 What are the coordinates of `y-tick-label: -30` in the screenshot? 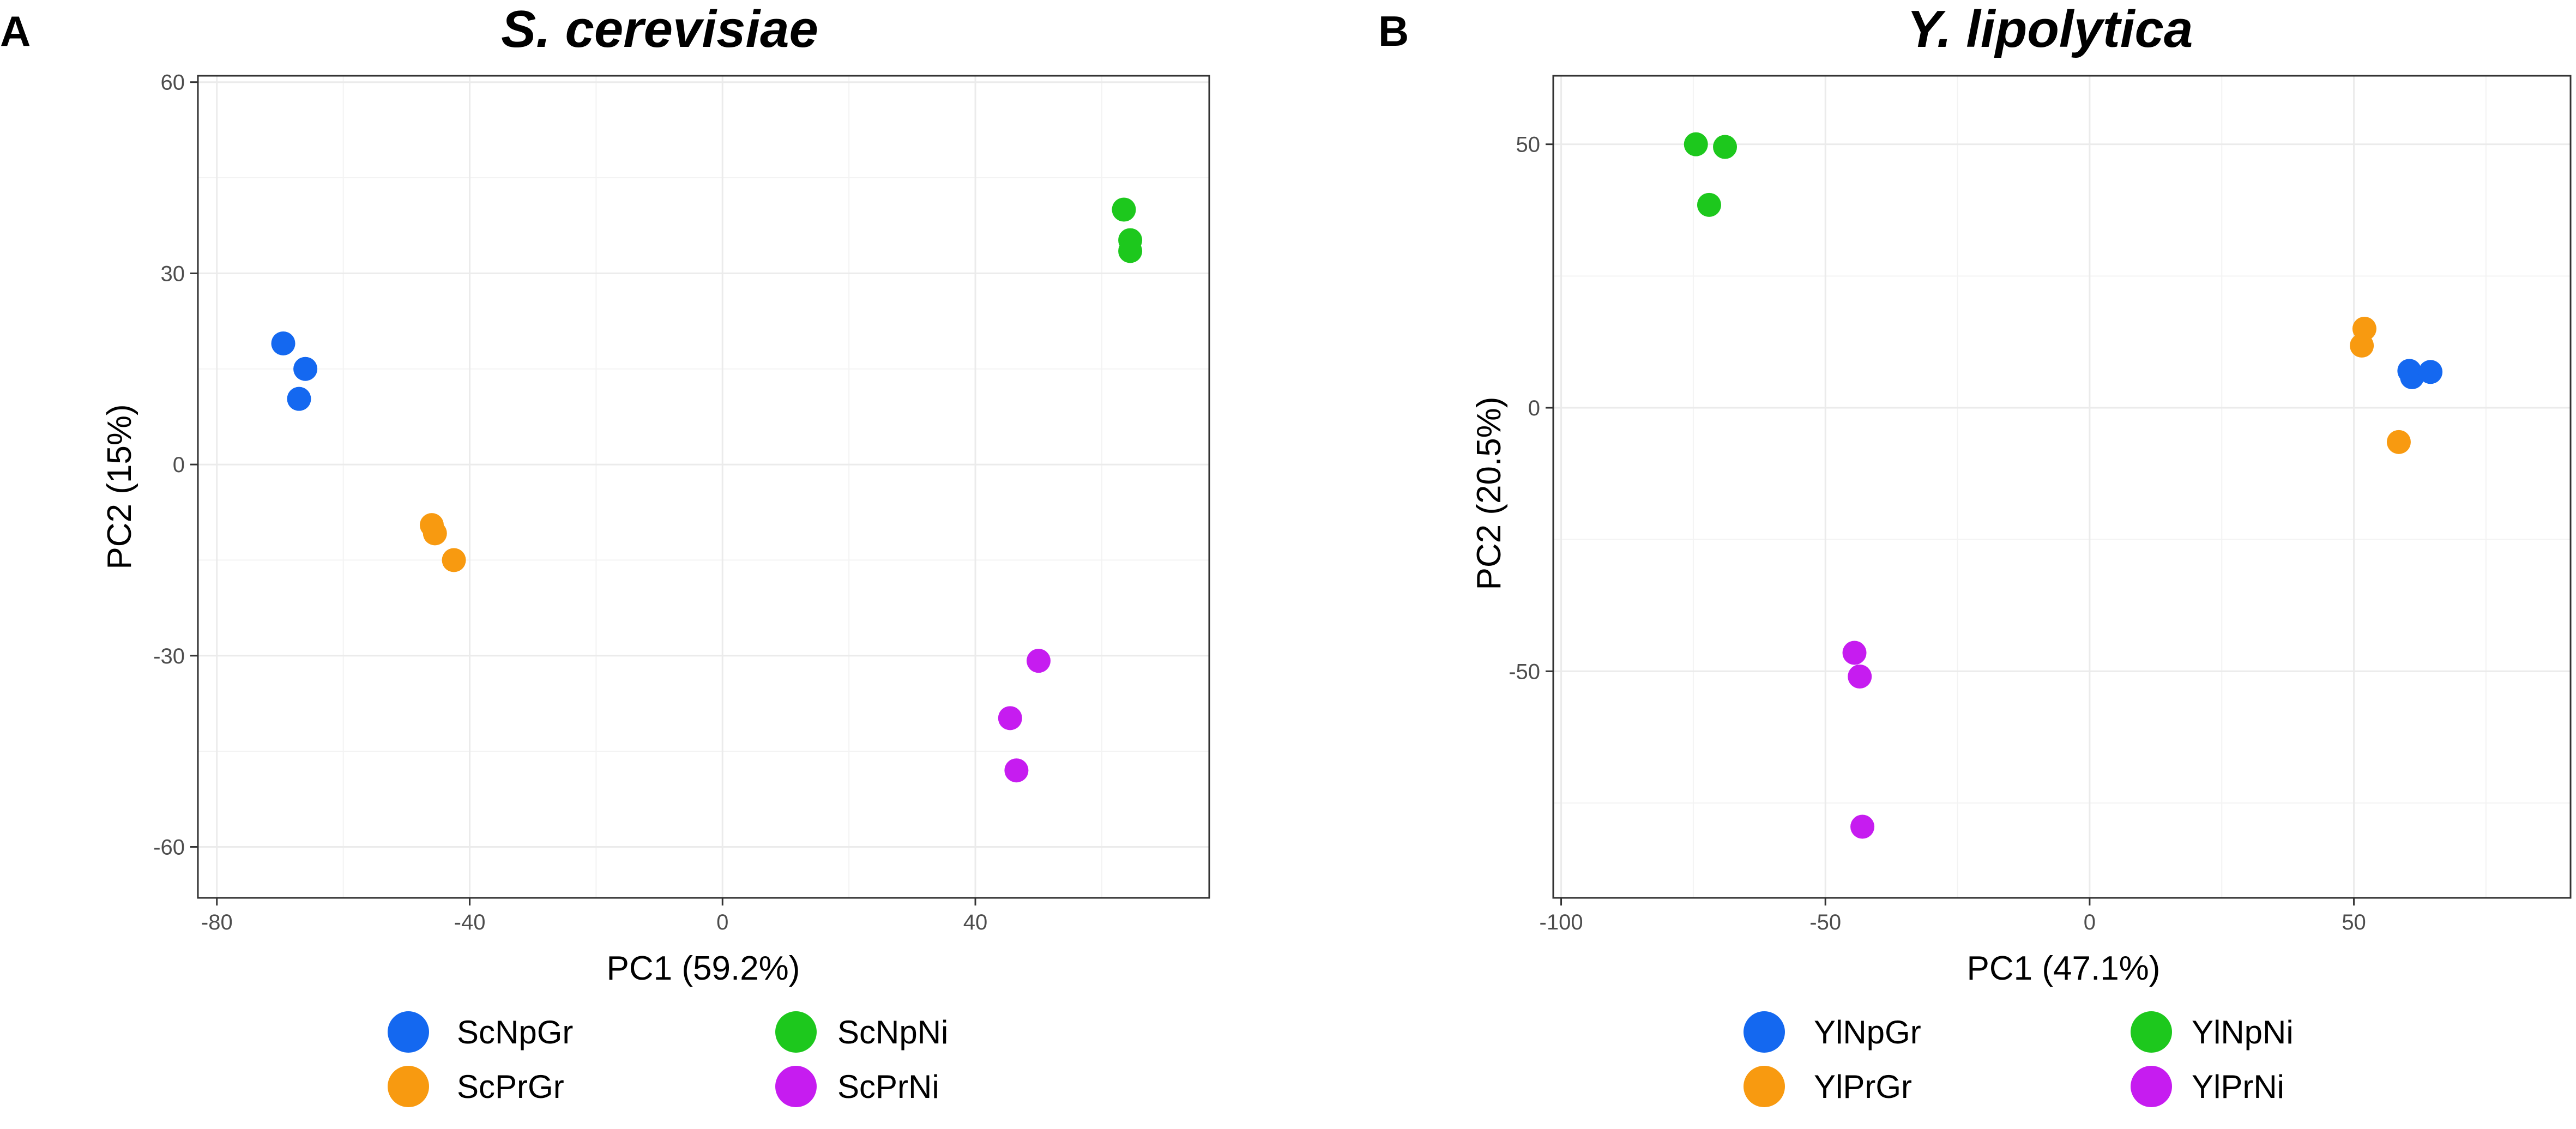 It's located at (169, 656).